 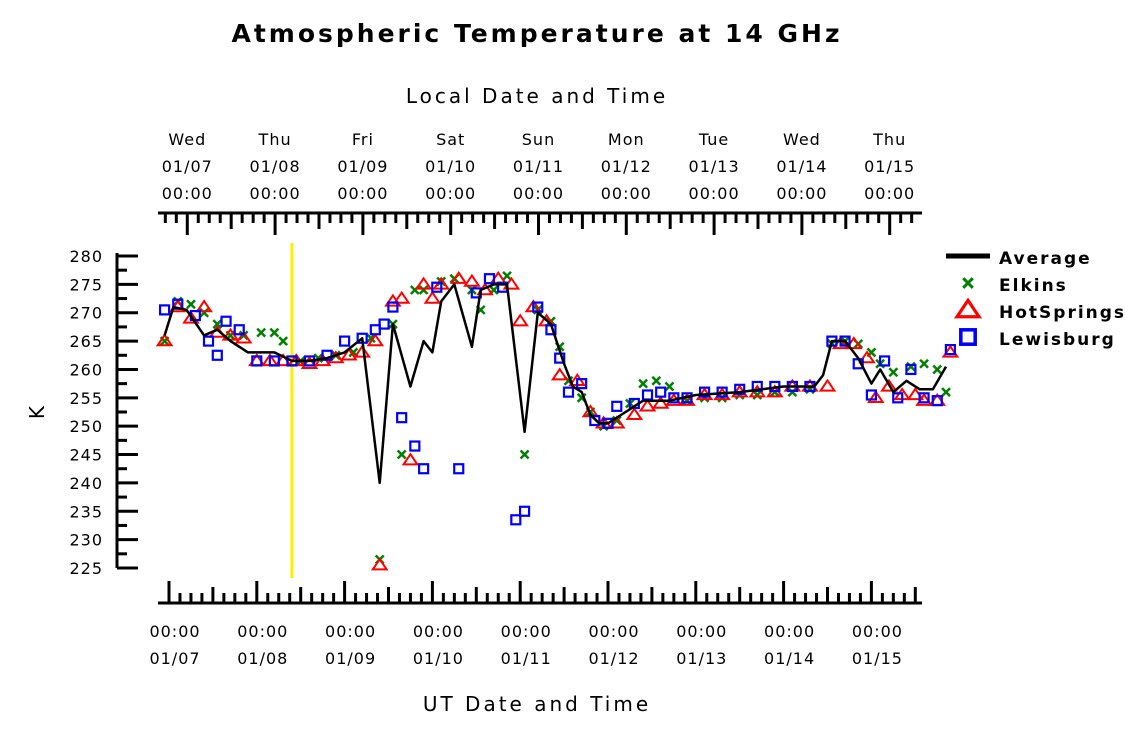 What do you see at coordinates (802, 139) in the screenshot?
I see `top-tick-day: Wed` at bounding box center [802, 139].